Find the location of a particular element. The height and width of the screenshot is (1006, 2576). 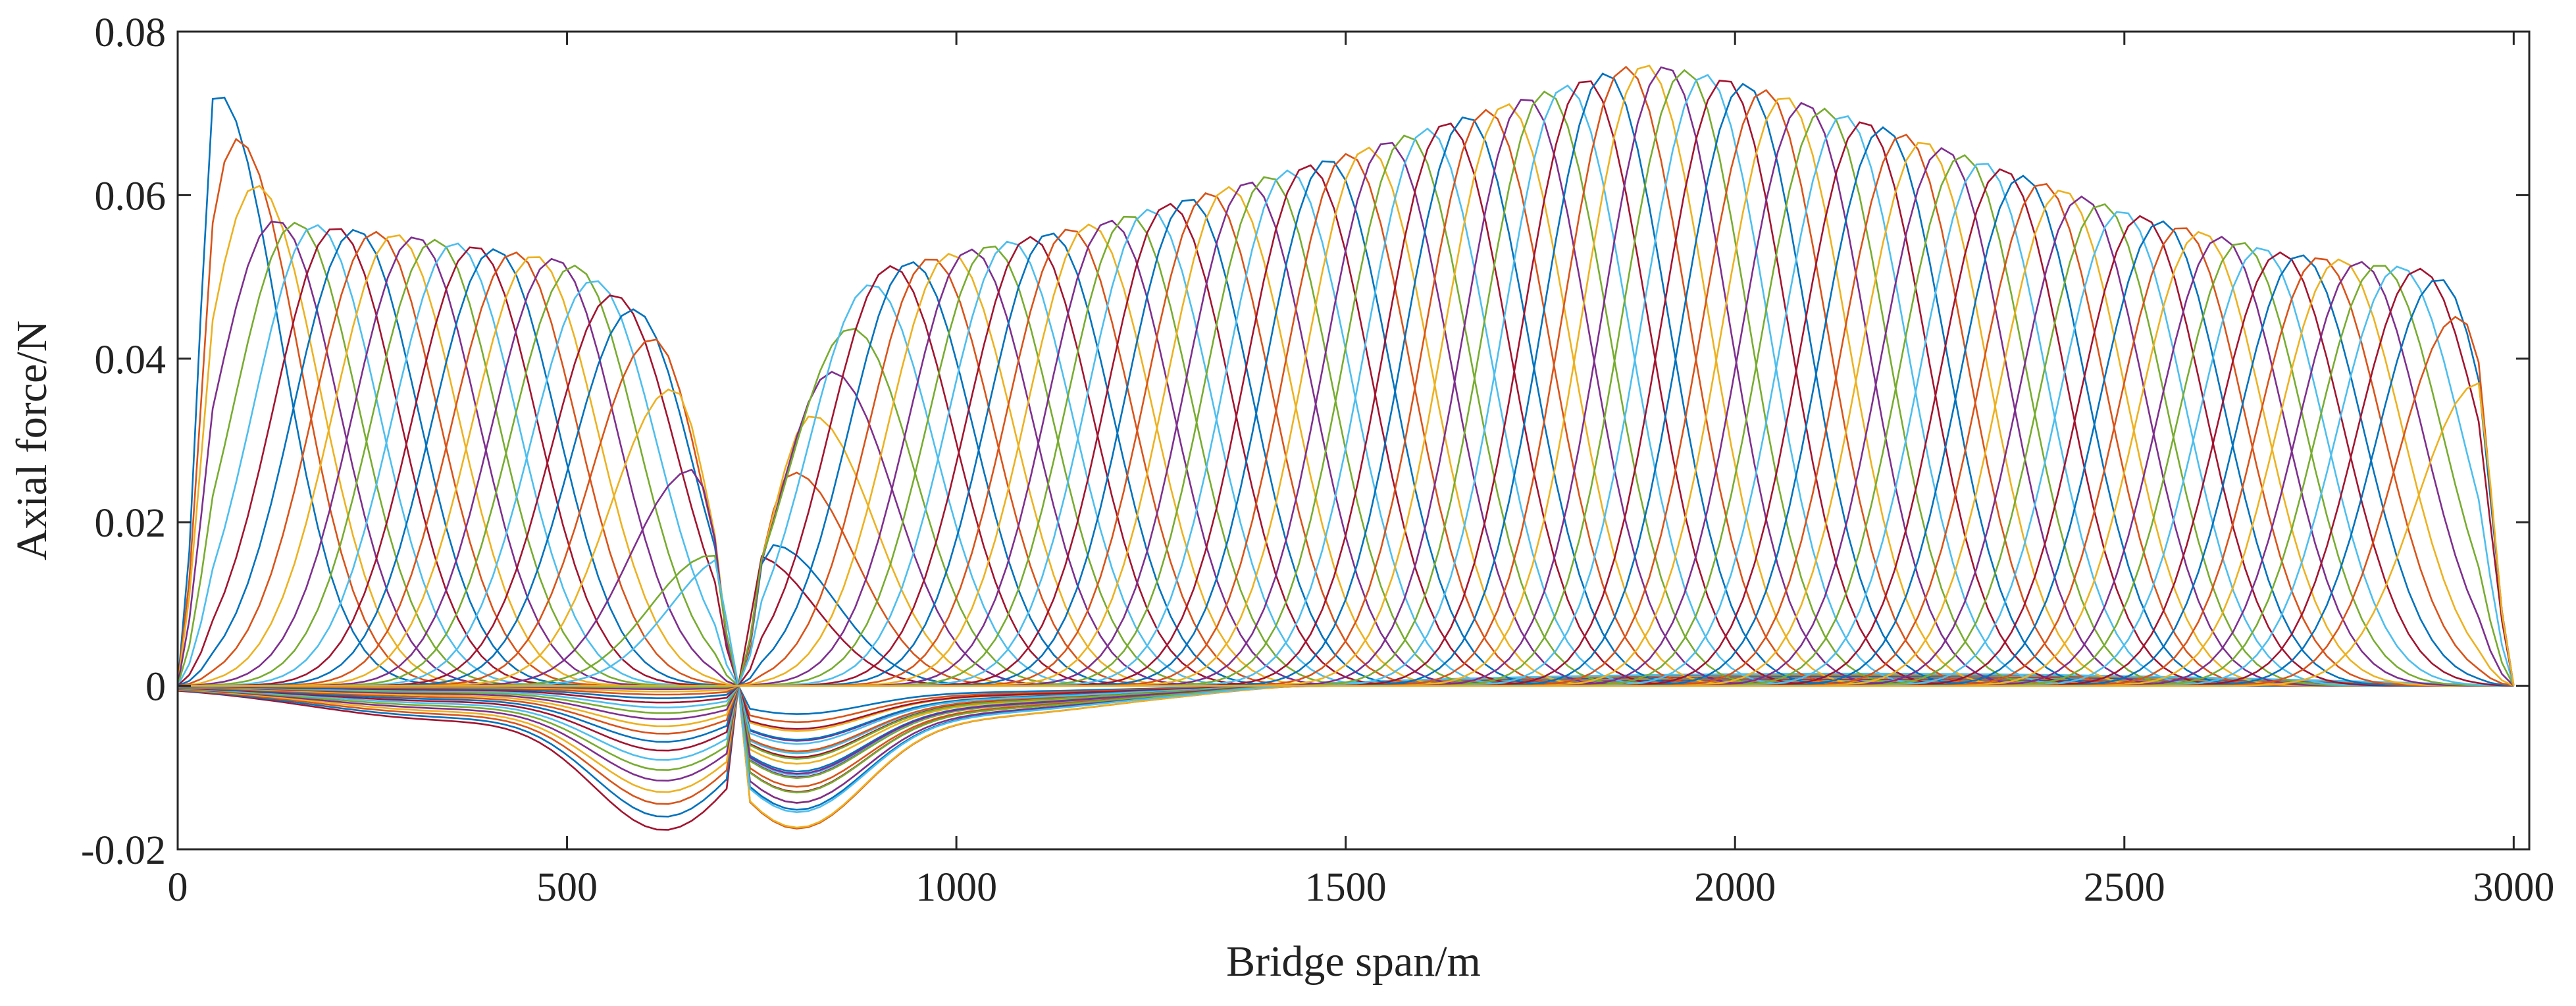

x-tick-label: 2500 is located at coordinates (2124, 887).